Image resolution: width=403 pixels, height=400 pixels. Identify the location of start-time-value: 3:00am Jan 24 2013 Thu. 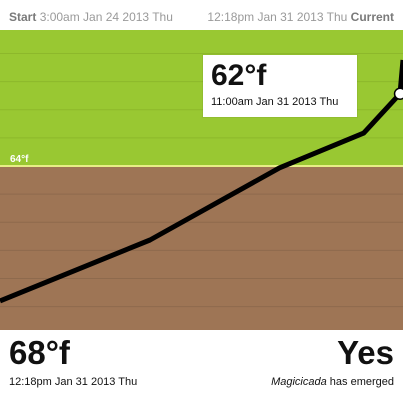
(106, 17).